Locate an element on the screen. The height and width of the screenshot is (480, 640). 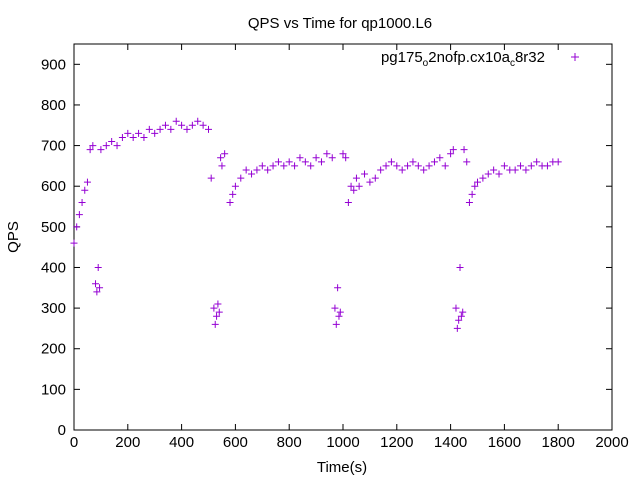
legend-sub1: o is located at coordinates (426, 63).